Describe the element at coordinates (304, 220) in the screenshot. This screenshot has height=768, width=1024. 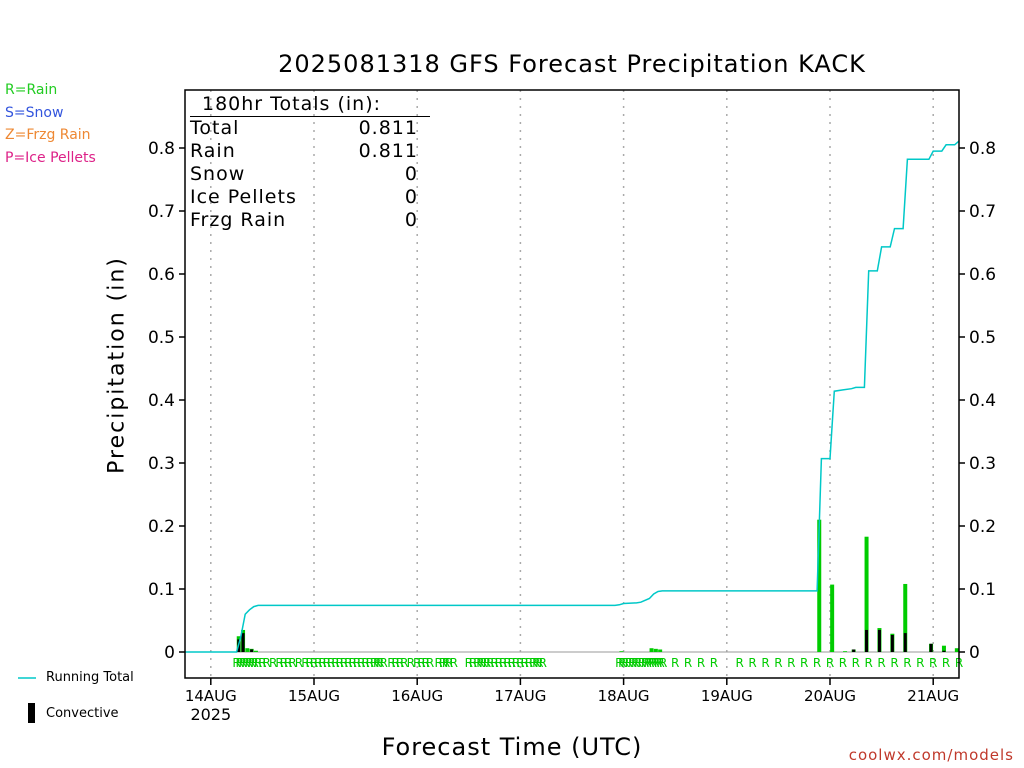
I see `totals-row-frzg-rain: Frzg Rain 0` at that location.